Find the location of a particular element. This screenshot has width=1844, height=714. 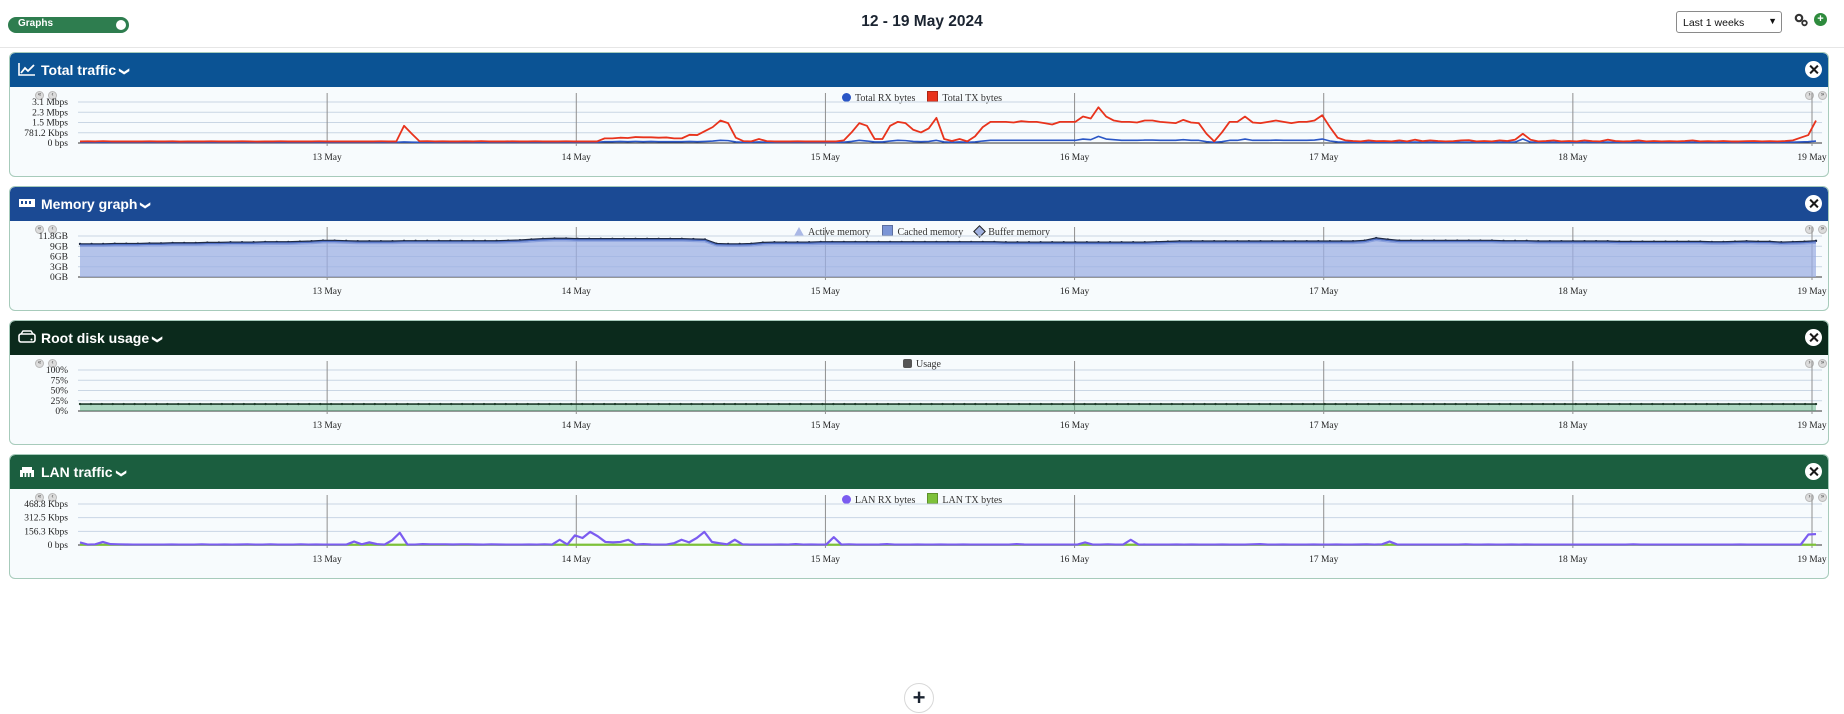

panel-title: Memory graph ❯ is located at coordinates (96, 204).